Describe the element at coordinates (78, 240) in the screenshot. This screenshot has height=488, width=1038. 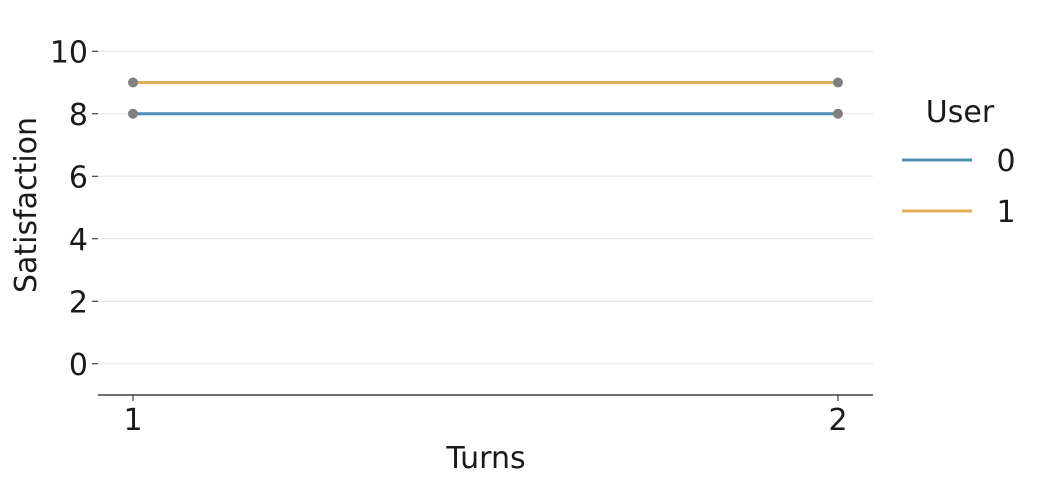
I see `y-tick-label: 4` at that location.